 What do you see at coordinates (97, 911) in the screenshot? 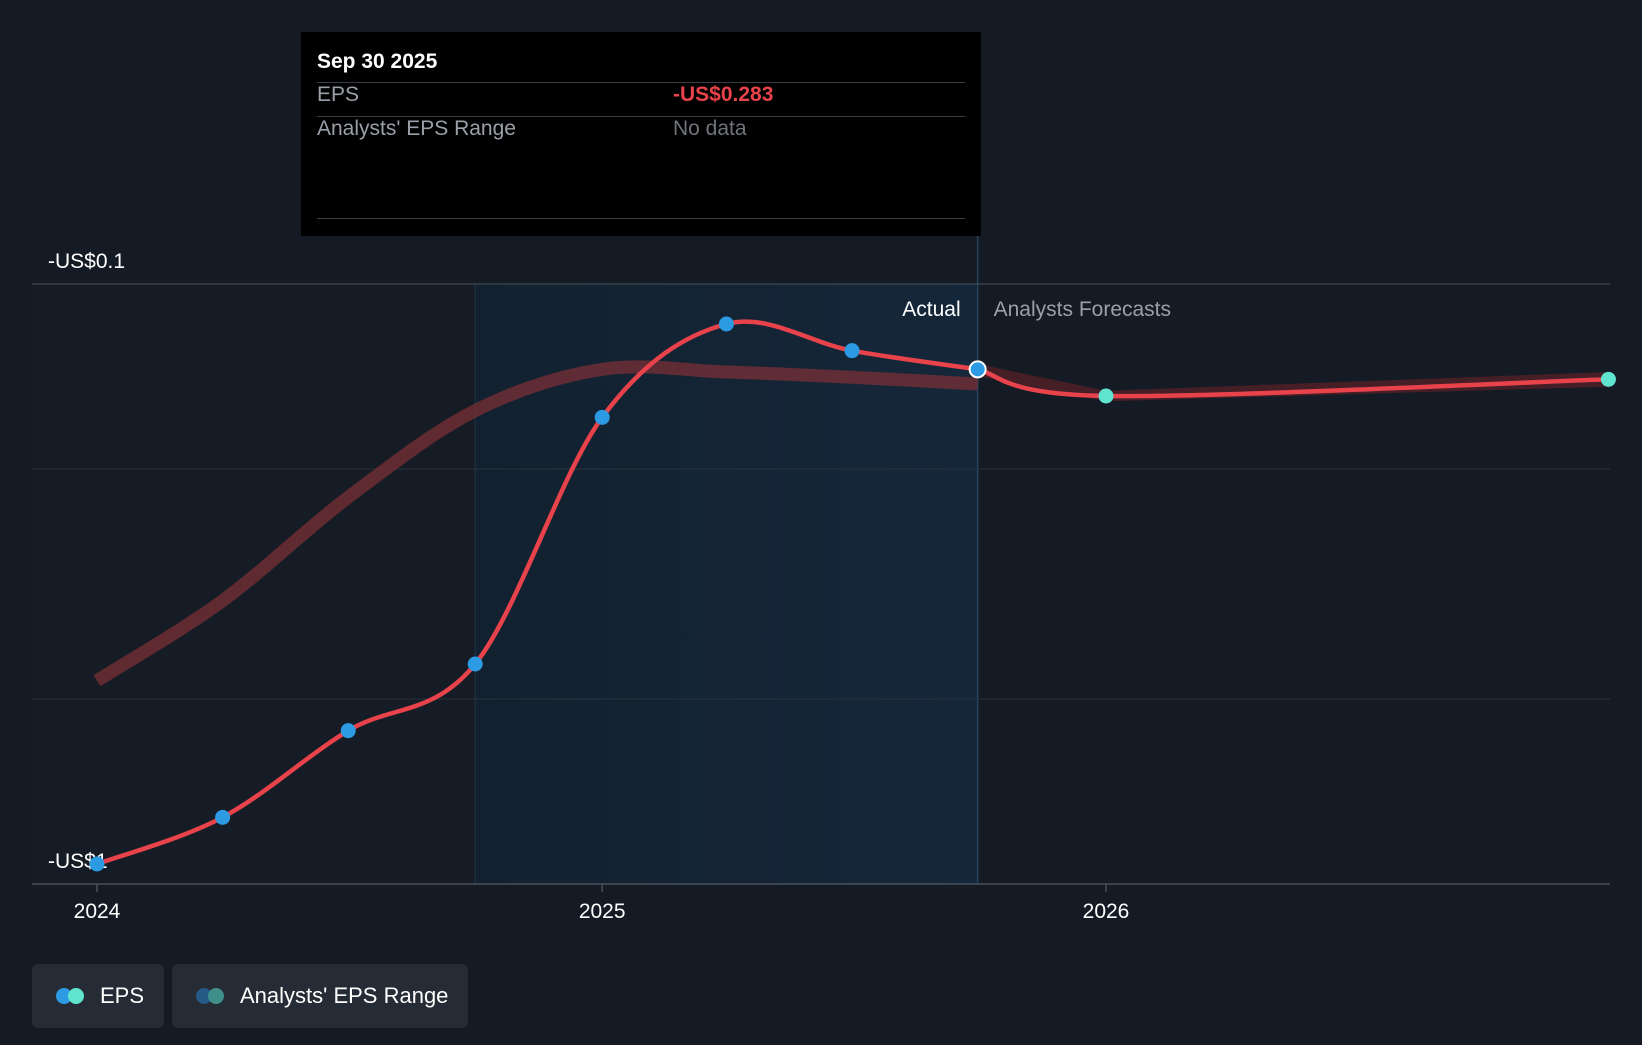
I see `x-tick-label: 2024` at bounding box center [97, 911].